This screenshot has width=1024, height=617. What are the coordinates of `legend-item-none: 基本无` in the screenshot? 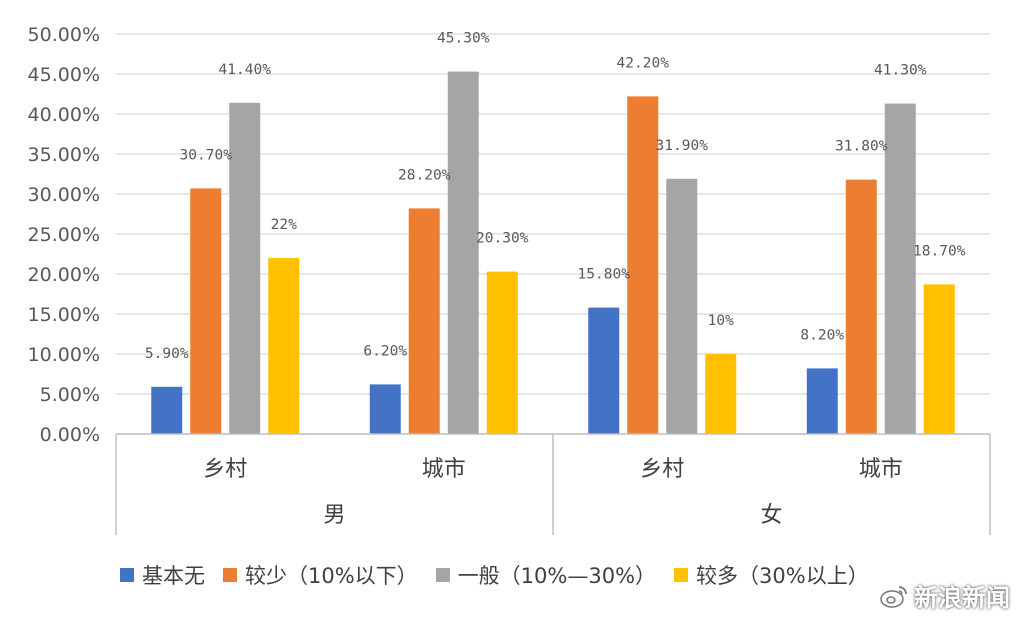 It's located at (162, 575).